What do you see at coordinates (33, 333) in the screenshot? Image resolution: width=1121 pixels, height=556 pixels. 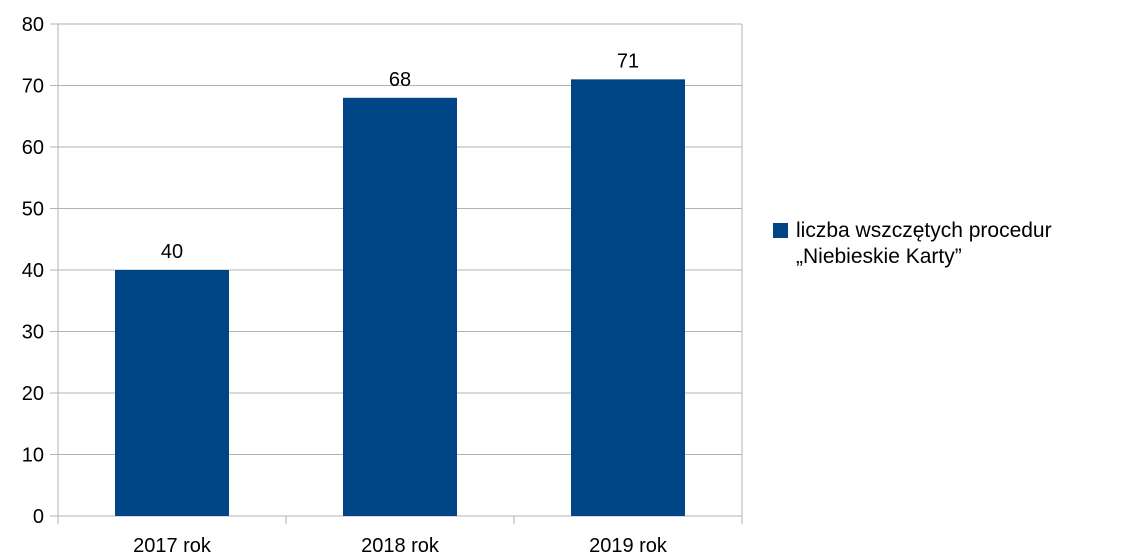 I see `y-tick-label: 30` at bounding box center [33, 333].